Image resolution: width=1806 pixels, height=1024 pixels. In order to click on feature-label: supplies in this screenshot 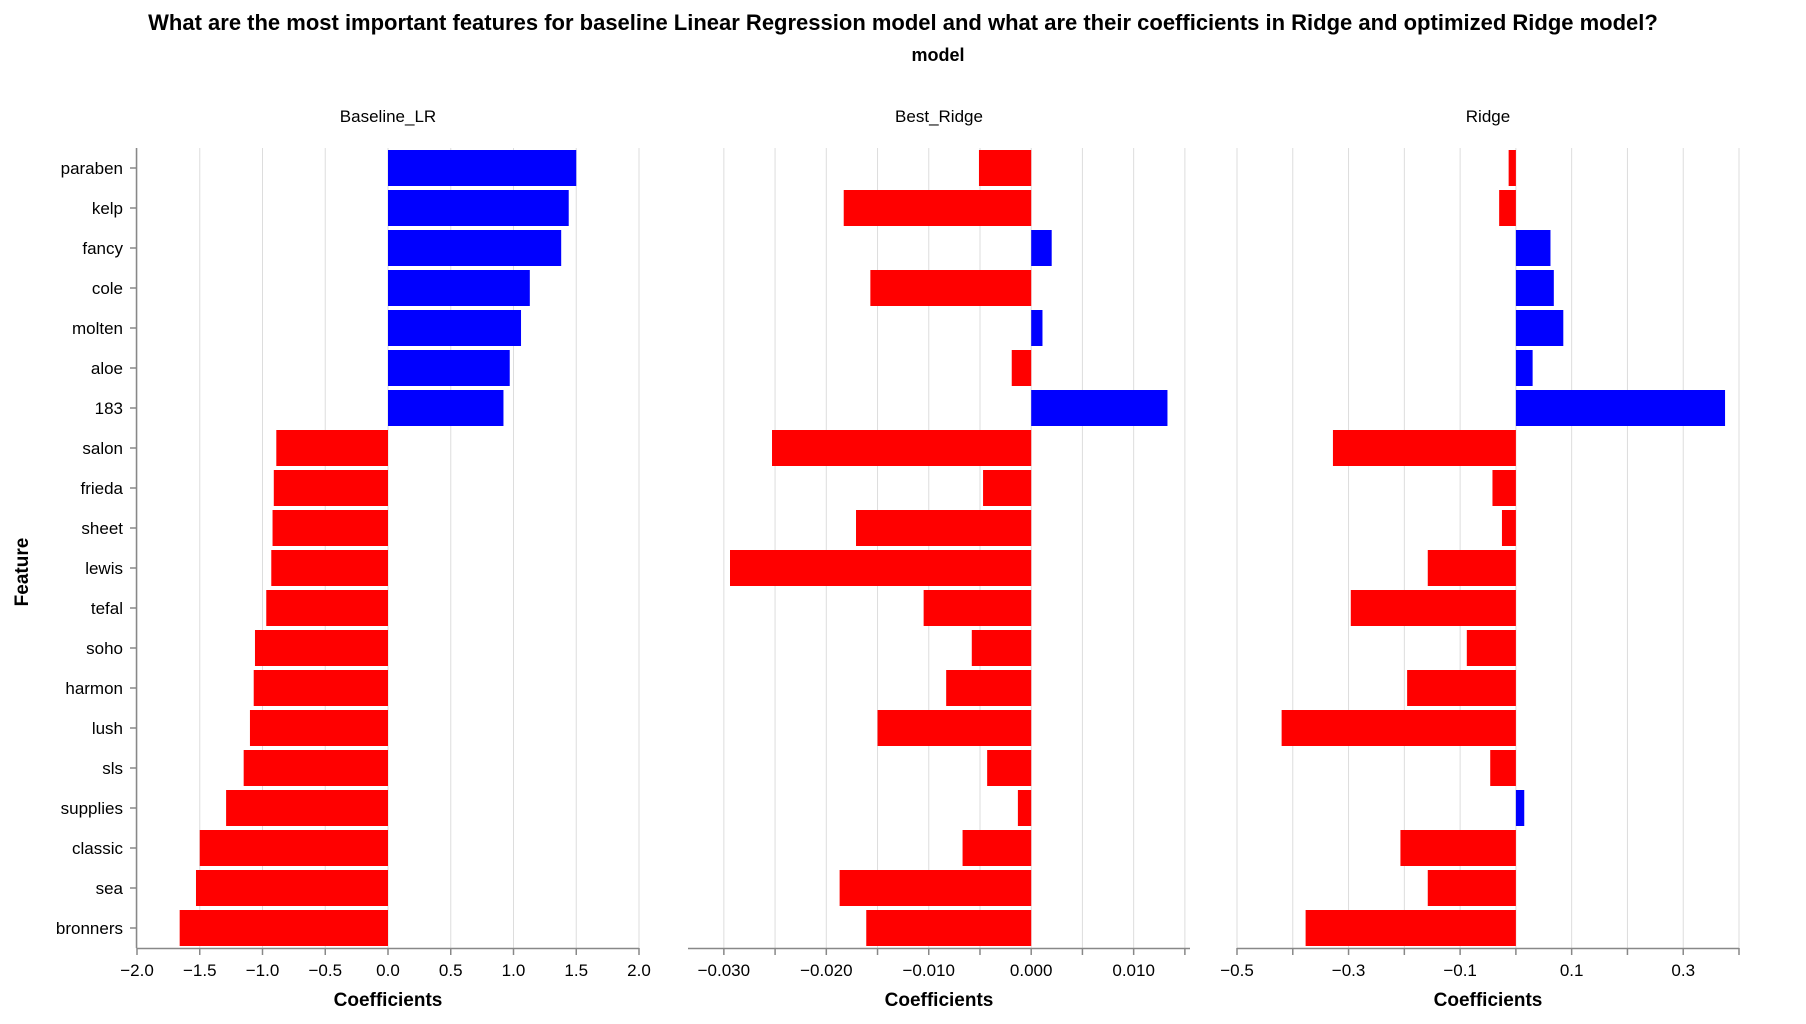, I will do `click(92, 808)`.